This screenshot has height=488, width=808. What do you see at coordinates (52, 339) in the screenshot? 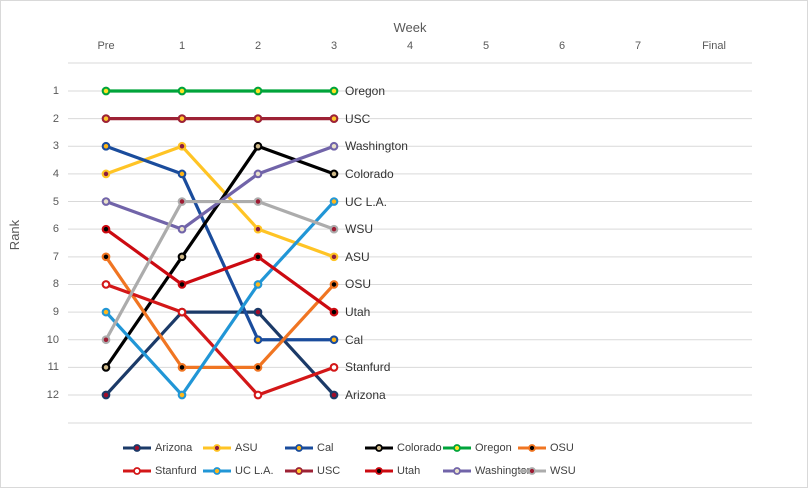
I see `y-tick-label: 10` at bounding box center [52, 339].